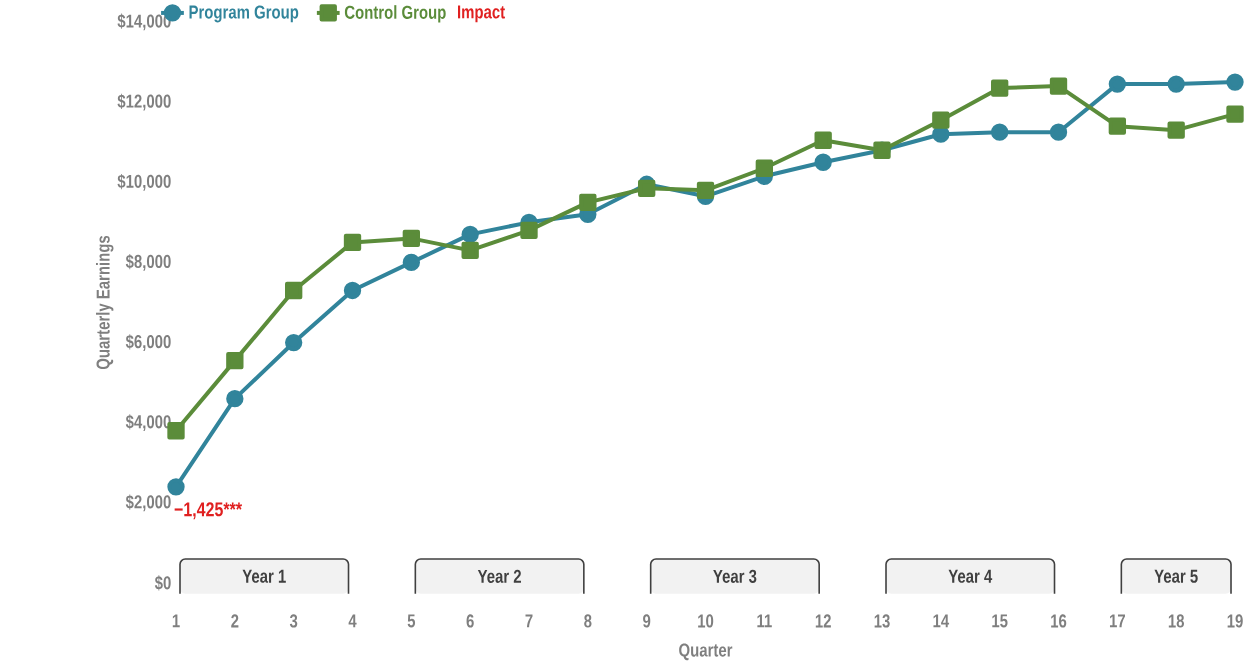 Image resolution: width=1255 pixels, height=665 pixels. Describe the element at coordinates (1235, 621) in the screenshot. I see `x-tick-label: 19` at that location.